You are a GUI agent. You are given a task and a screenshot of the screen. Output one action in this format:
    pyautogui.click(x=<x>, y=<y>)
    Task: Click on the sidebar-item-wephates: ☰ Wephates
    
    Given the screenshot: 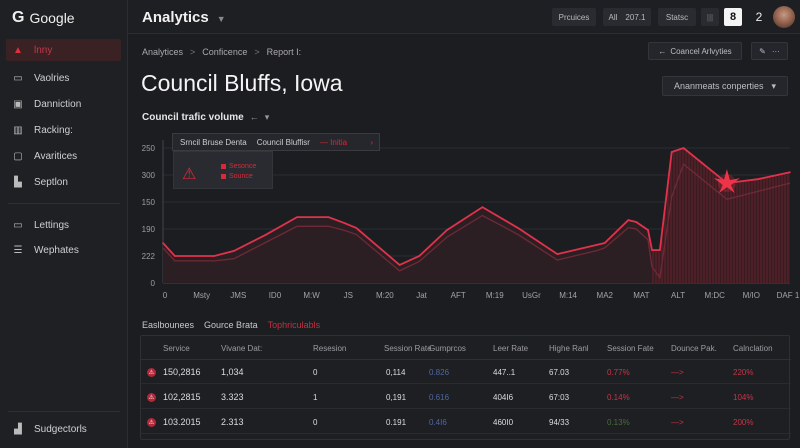 What is the action you would take?
    pyautogui.click(x=46, y=250)
    